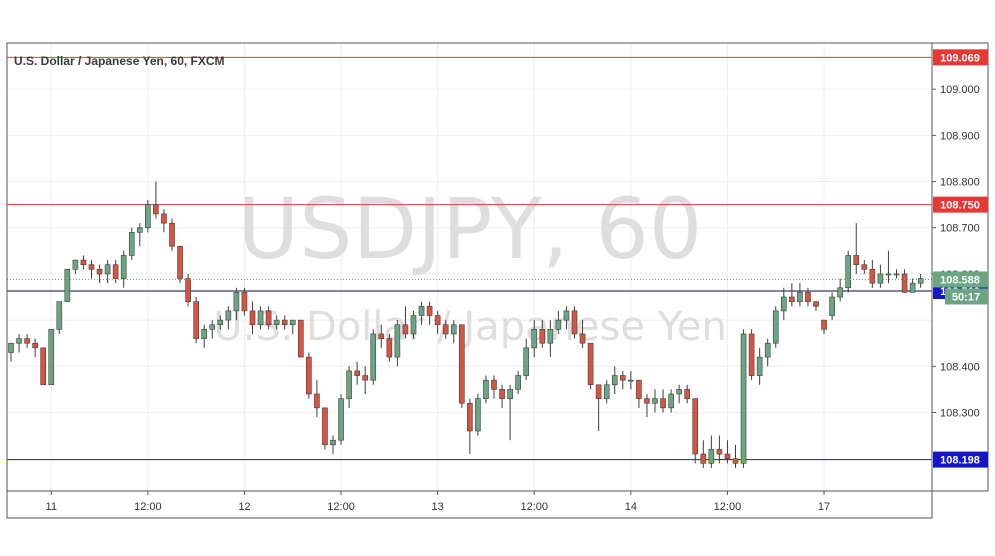 This screenshot has height=556, width=995. I want to click on current-price-tag: 108.588, so click(960, 280).